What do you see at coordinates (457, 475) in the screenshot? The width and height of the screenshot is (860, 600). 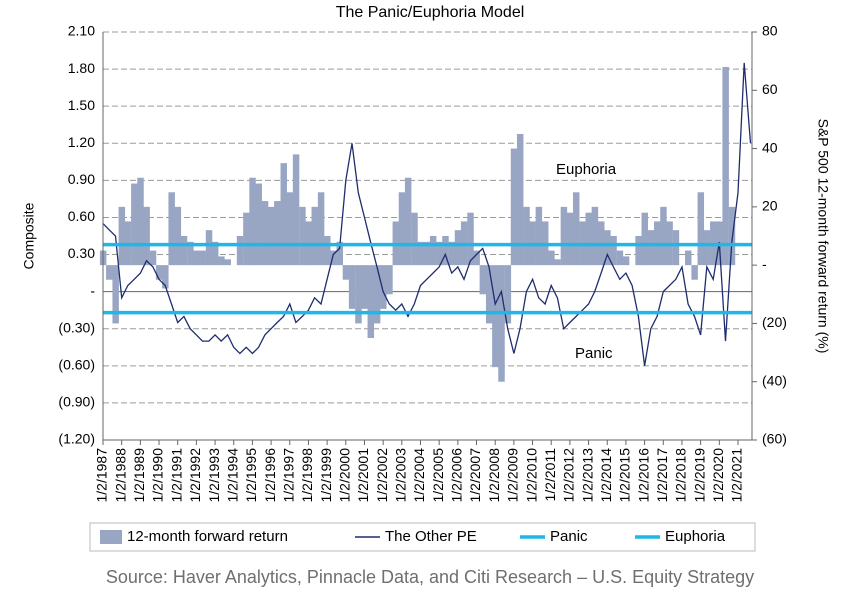 I see `x-tick-label: 1/2/2006` at bounding box center [457, 475].